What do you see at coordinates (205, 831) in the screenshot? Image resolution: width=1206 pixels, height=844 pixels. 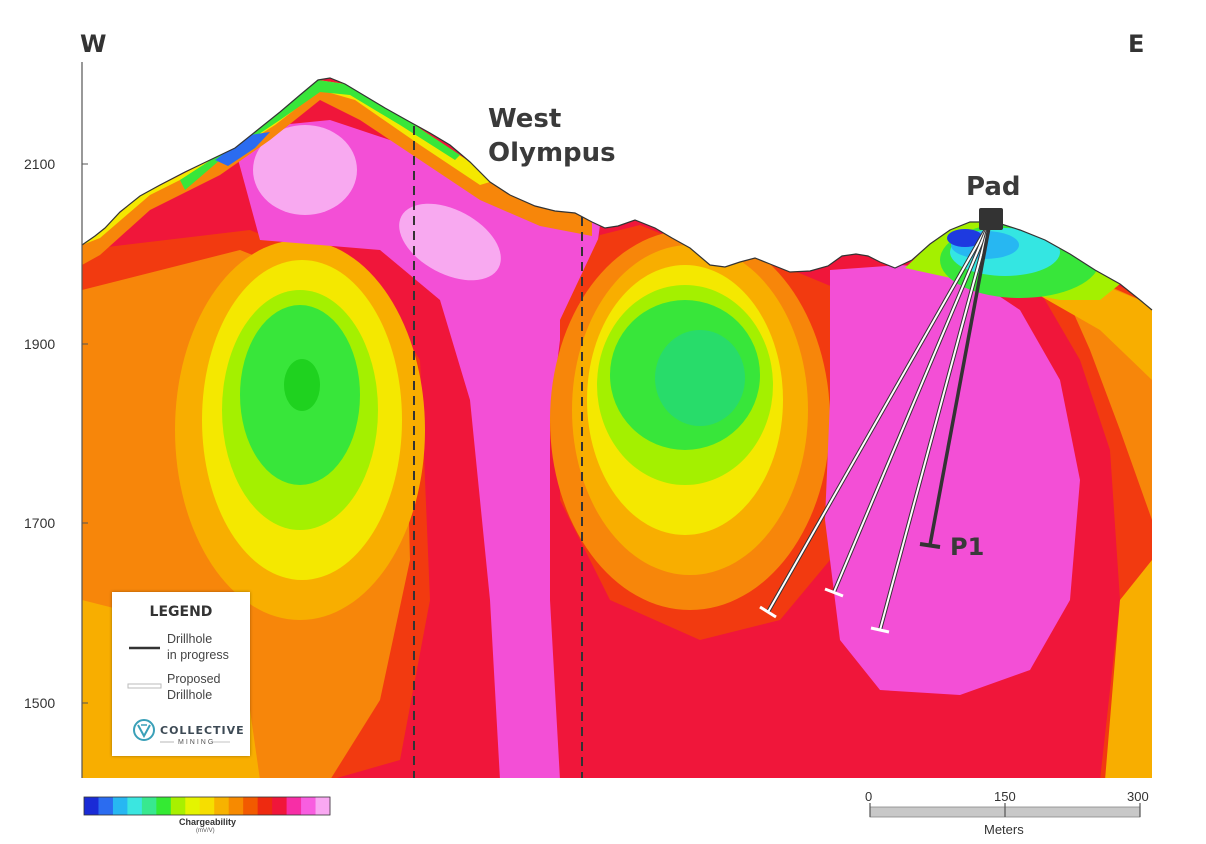 I see `colorbar-unit: (mV/V)` at bounding box center [205, 831].